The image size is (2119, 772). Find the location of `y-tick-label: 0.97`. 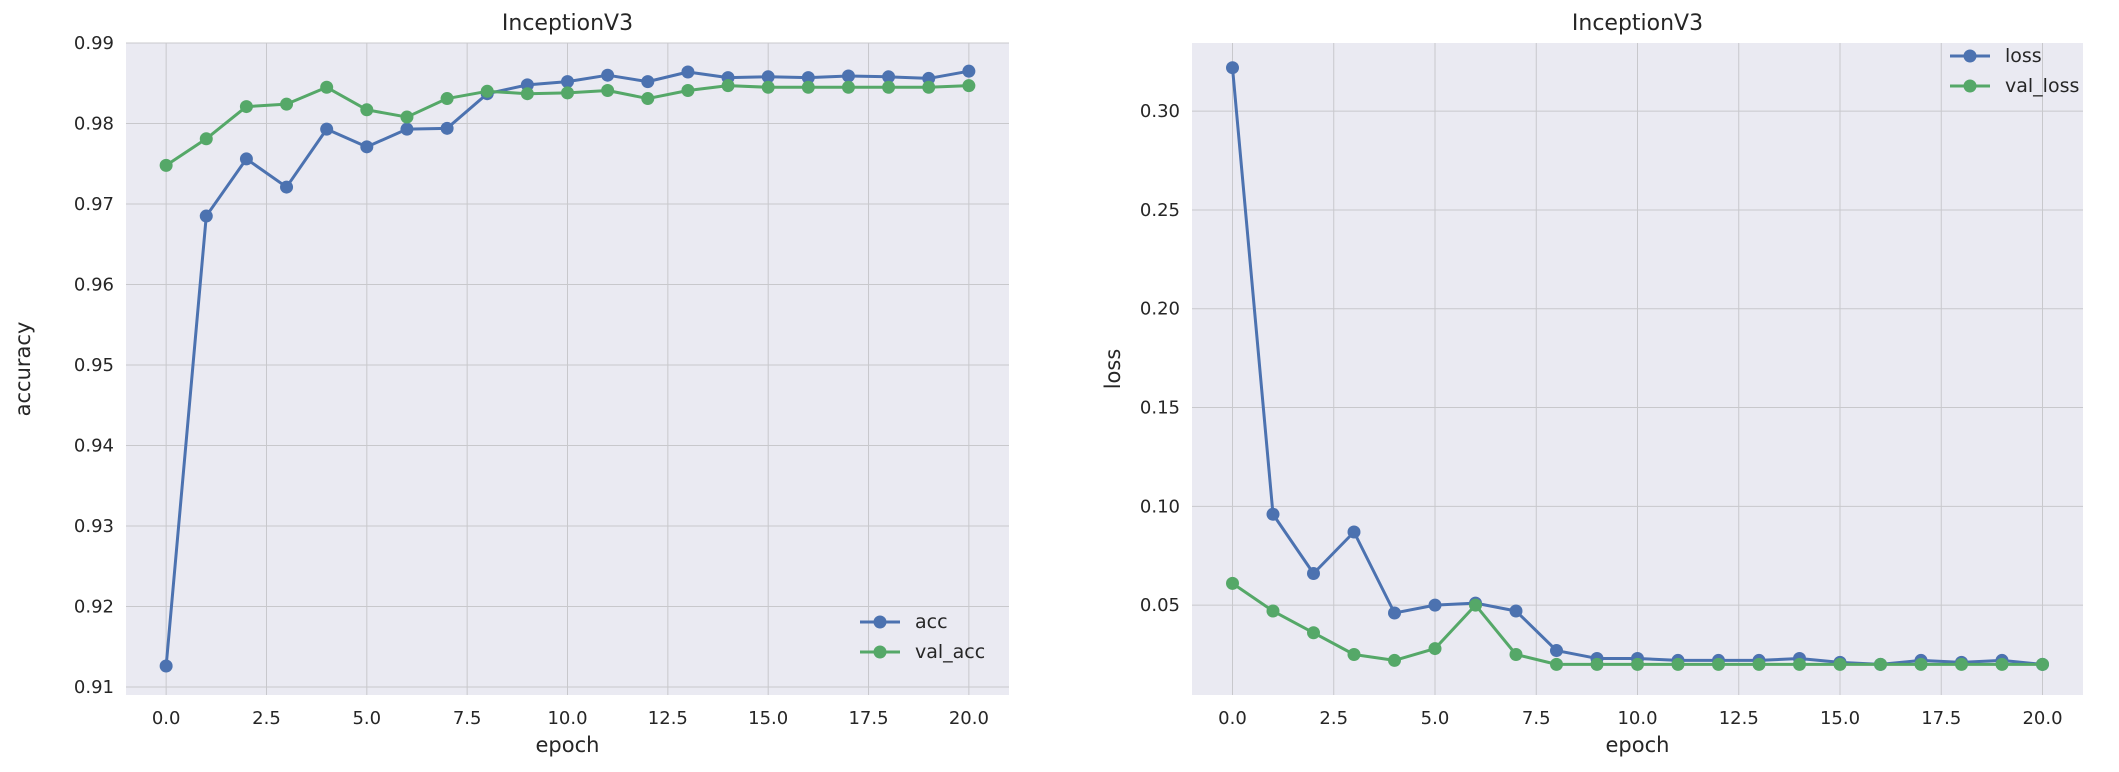

y-tick-label: 0.97 is located at coordinates (94, 204).